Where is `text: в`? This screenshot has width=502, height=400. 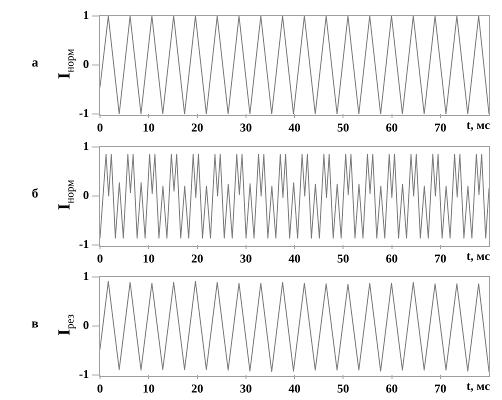 text: в is located at coordinates (35, 323).